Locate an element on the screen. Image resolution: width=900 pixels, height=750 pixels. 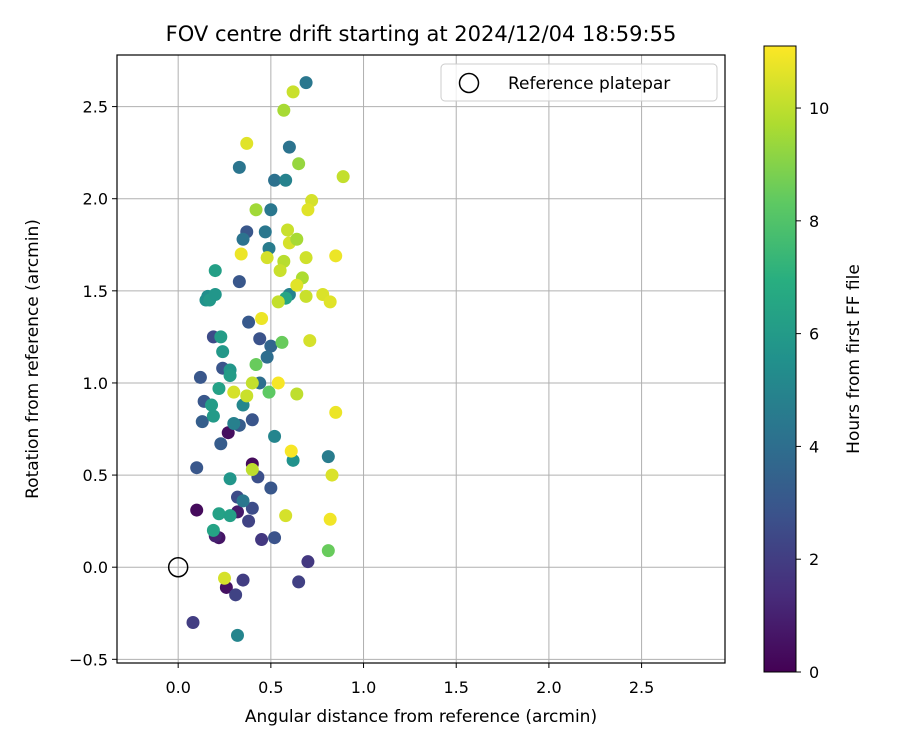
colorbar-tick-label: 0 is located at coordinates (814, 672).